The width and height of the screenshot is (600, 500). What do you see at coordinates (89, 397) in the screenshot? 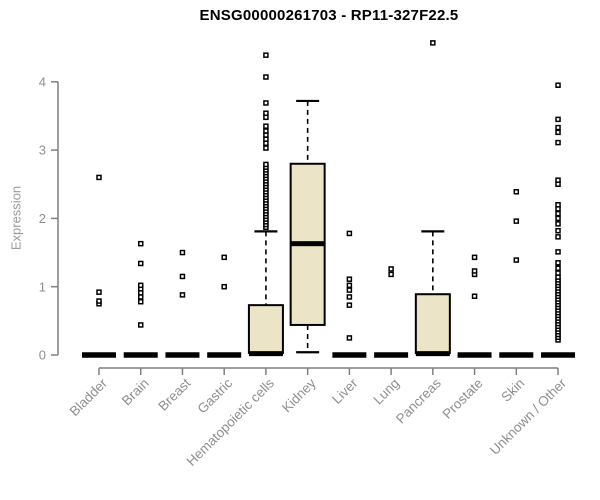
I see `x-tick-label: Bladder` at bounding box center [89, 397].